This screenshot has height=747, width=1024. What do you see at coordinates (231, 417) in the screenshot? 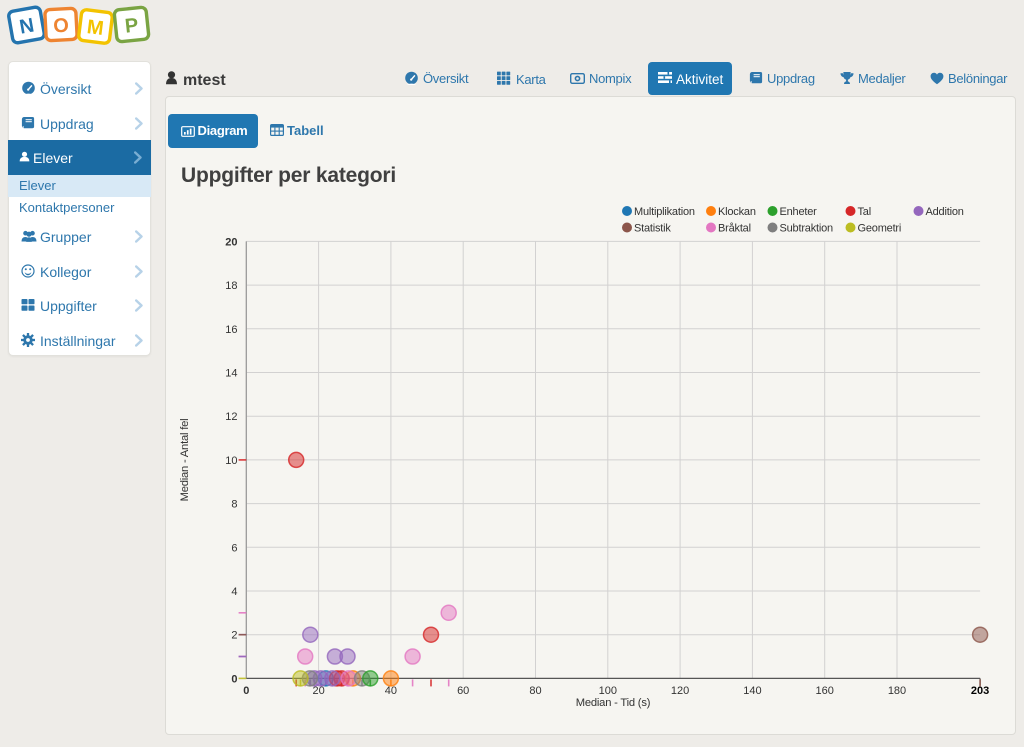
I see `svg-text: 12` at bounding box center [231, 417].